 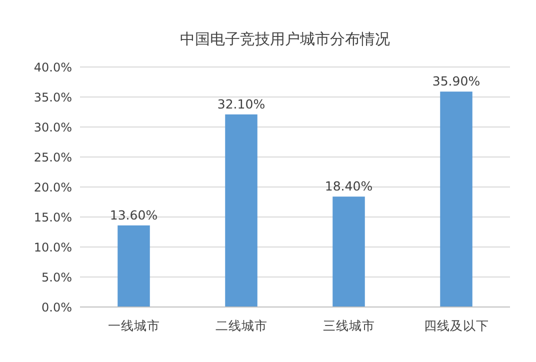 What do you see at coordinates (348, 186) in the screenshot?
I see `data-label: 18.40%` at bounding box center [348, 186].